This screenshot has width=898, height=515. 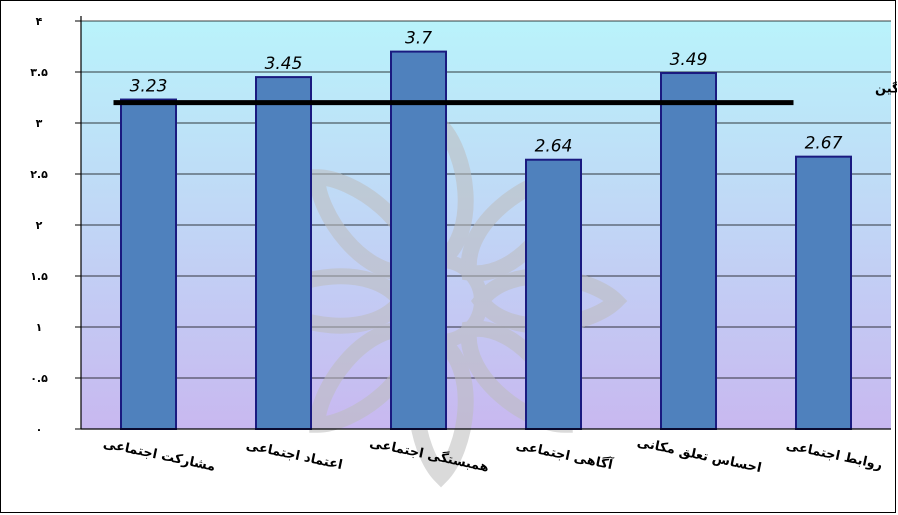 I want to click on reference-line-group: خط میانگین, so click(x=505, y=93).